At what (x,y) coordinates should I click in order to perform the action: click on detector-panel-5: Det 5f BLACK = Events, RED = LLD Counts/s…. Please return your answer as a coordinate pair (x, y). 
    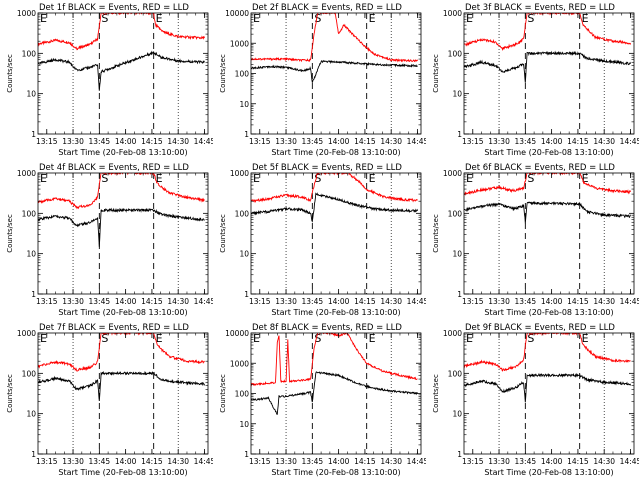
    Looking at the image, I should click on (319, 240).